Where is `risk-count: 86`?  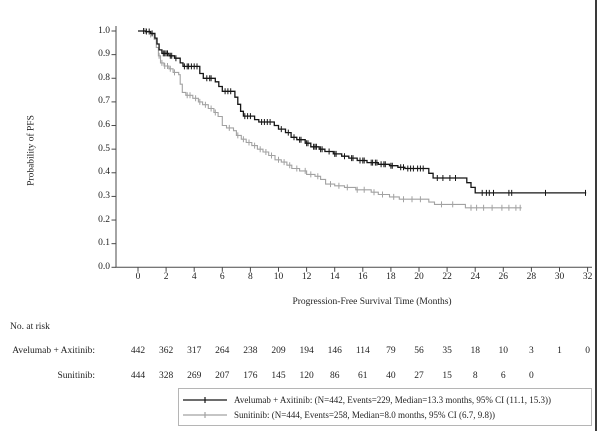
risk-count: 86 is located at coordinates (334, 376).